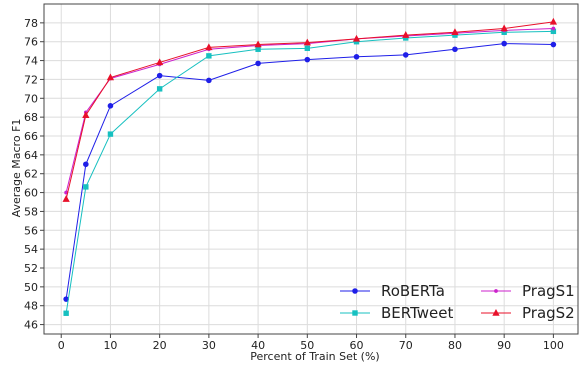  I want to click on y-tick-label: 64, so click(31, 155).